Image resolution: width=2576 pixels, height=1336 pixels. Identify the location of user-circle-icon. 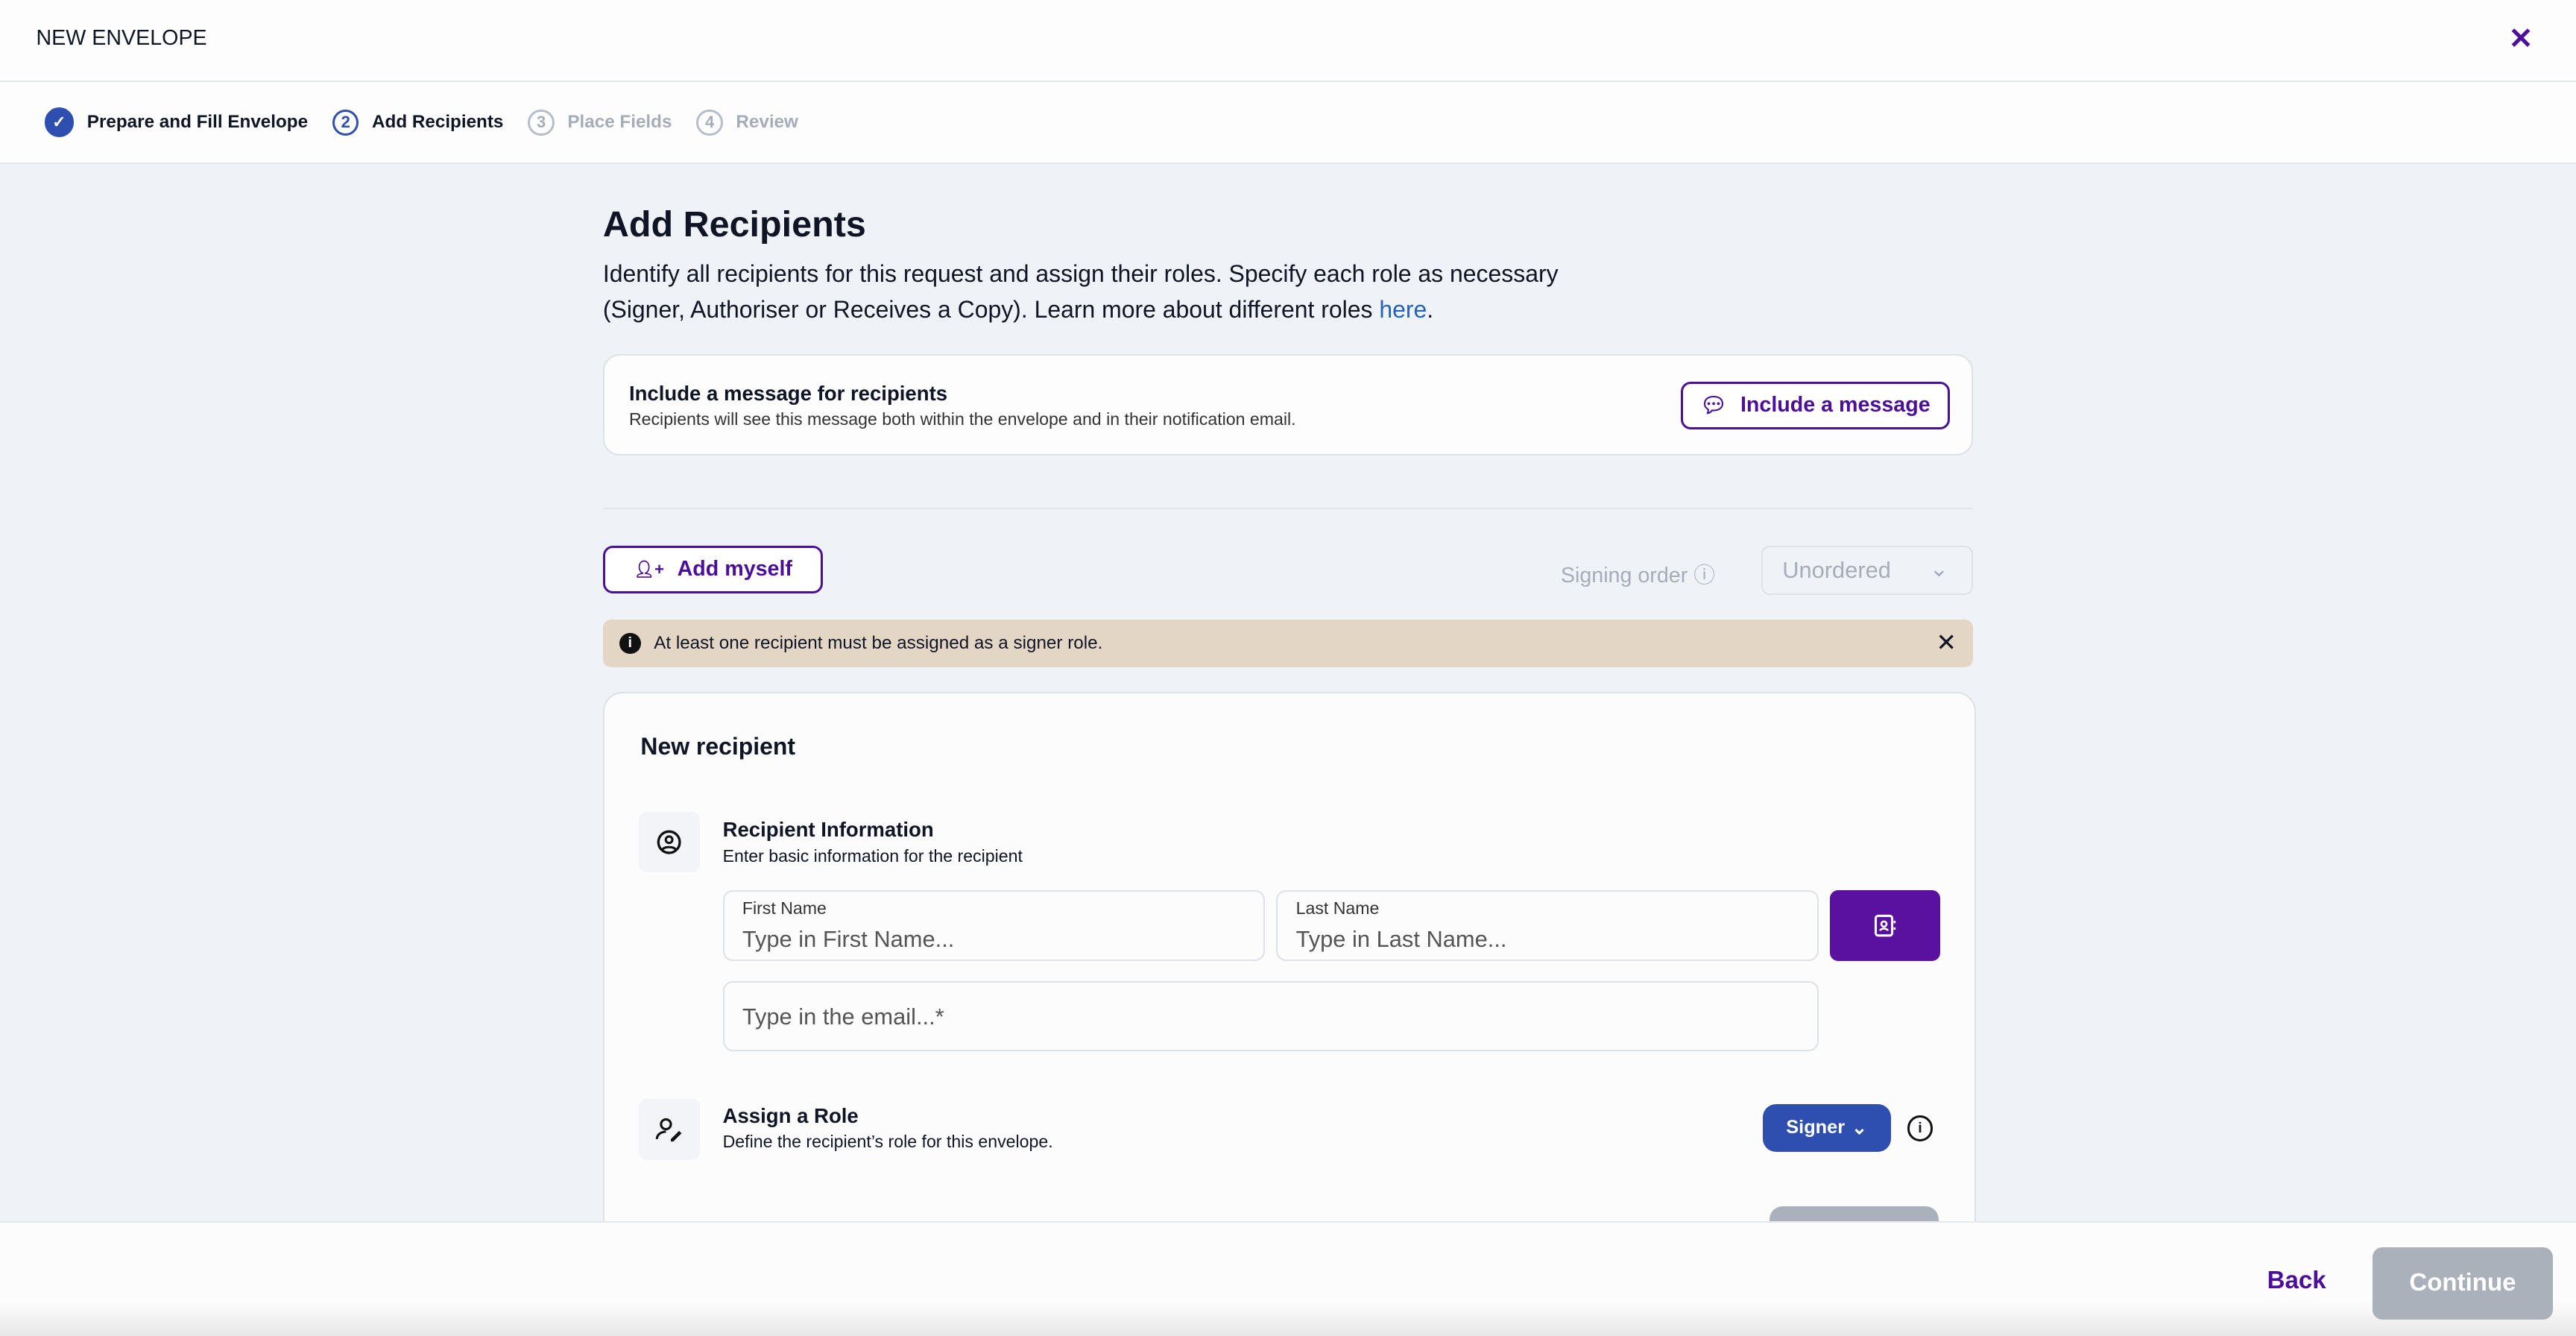
(669, 842).